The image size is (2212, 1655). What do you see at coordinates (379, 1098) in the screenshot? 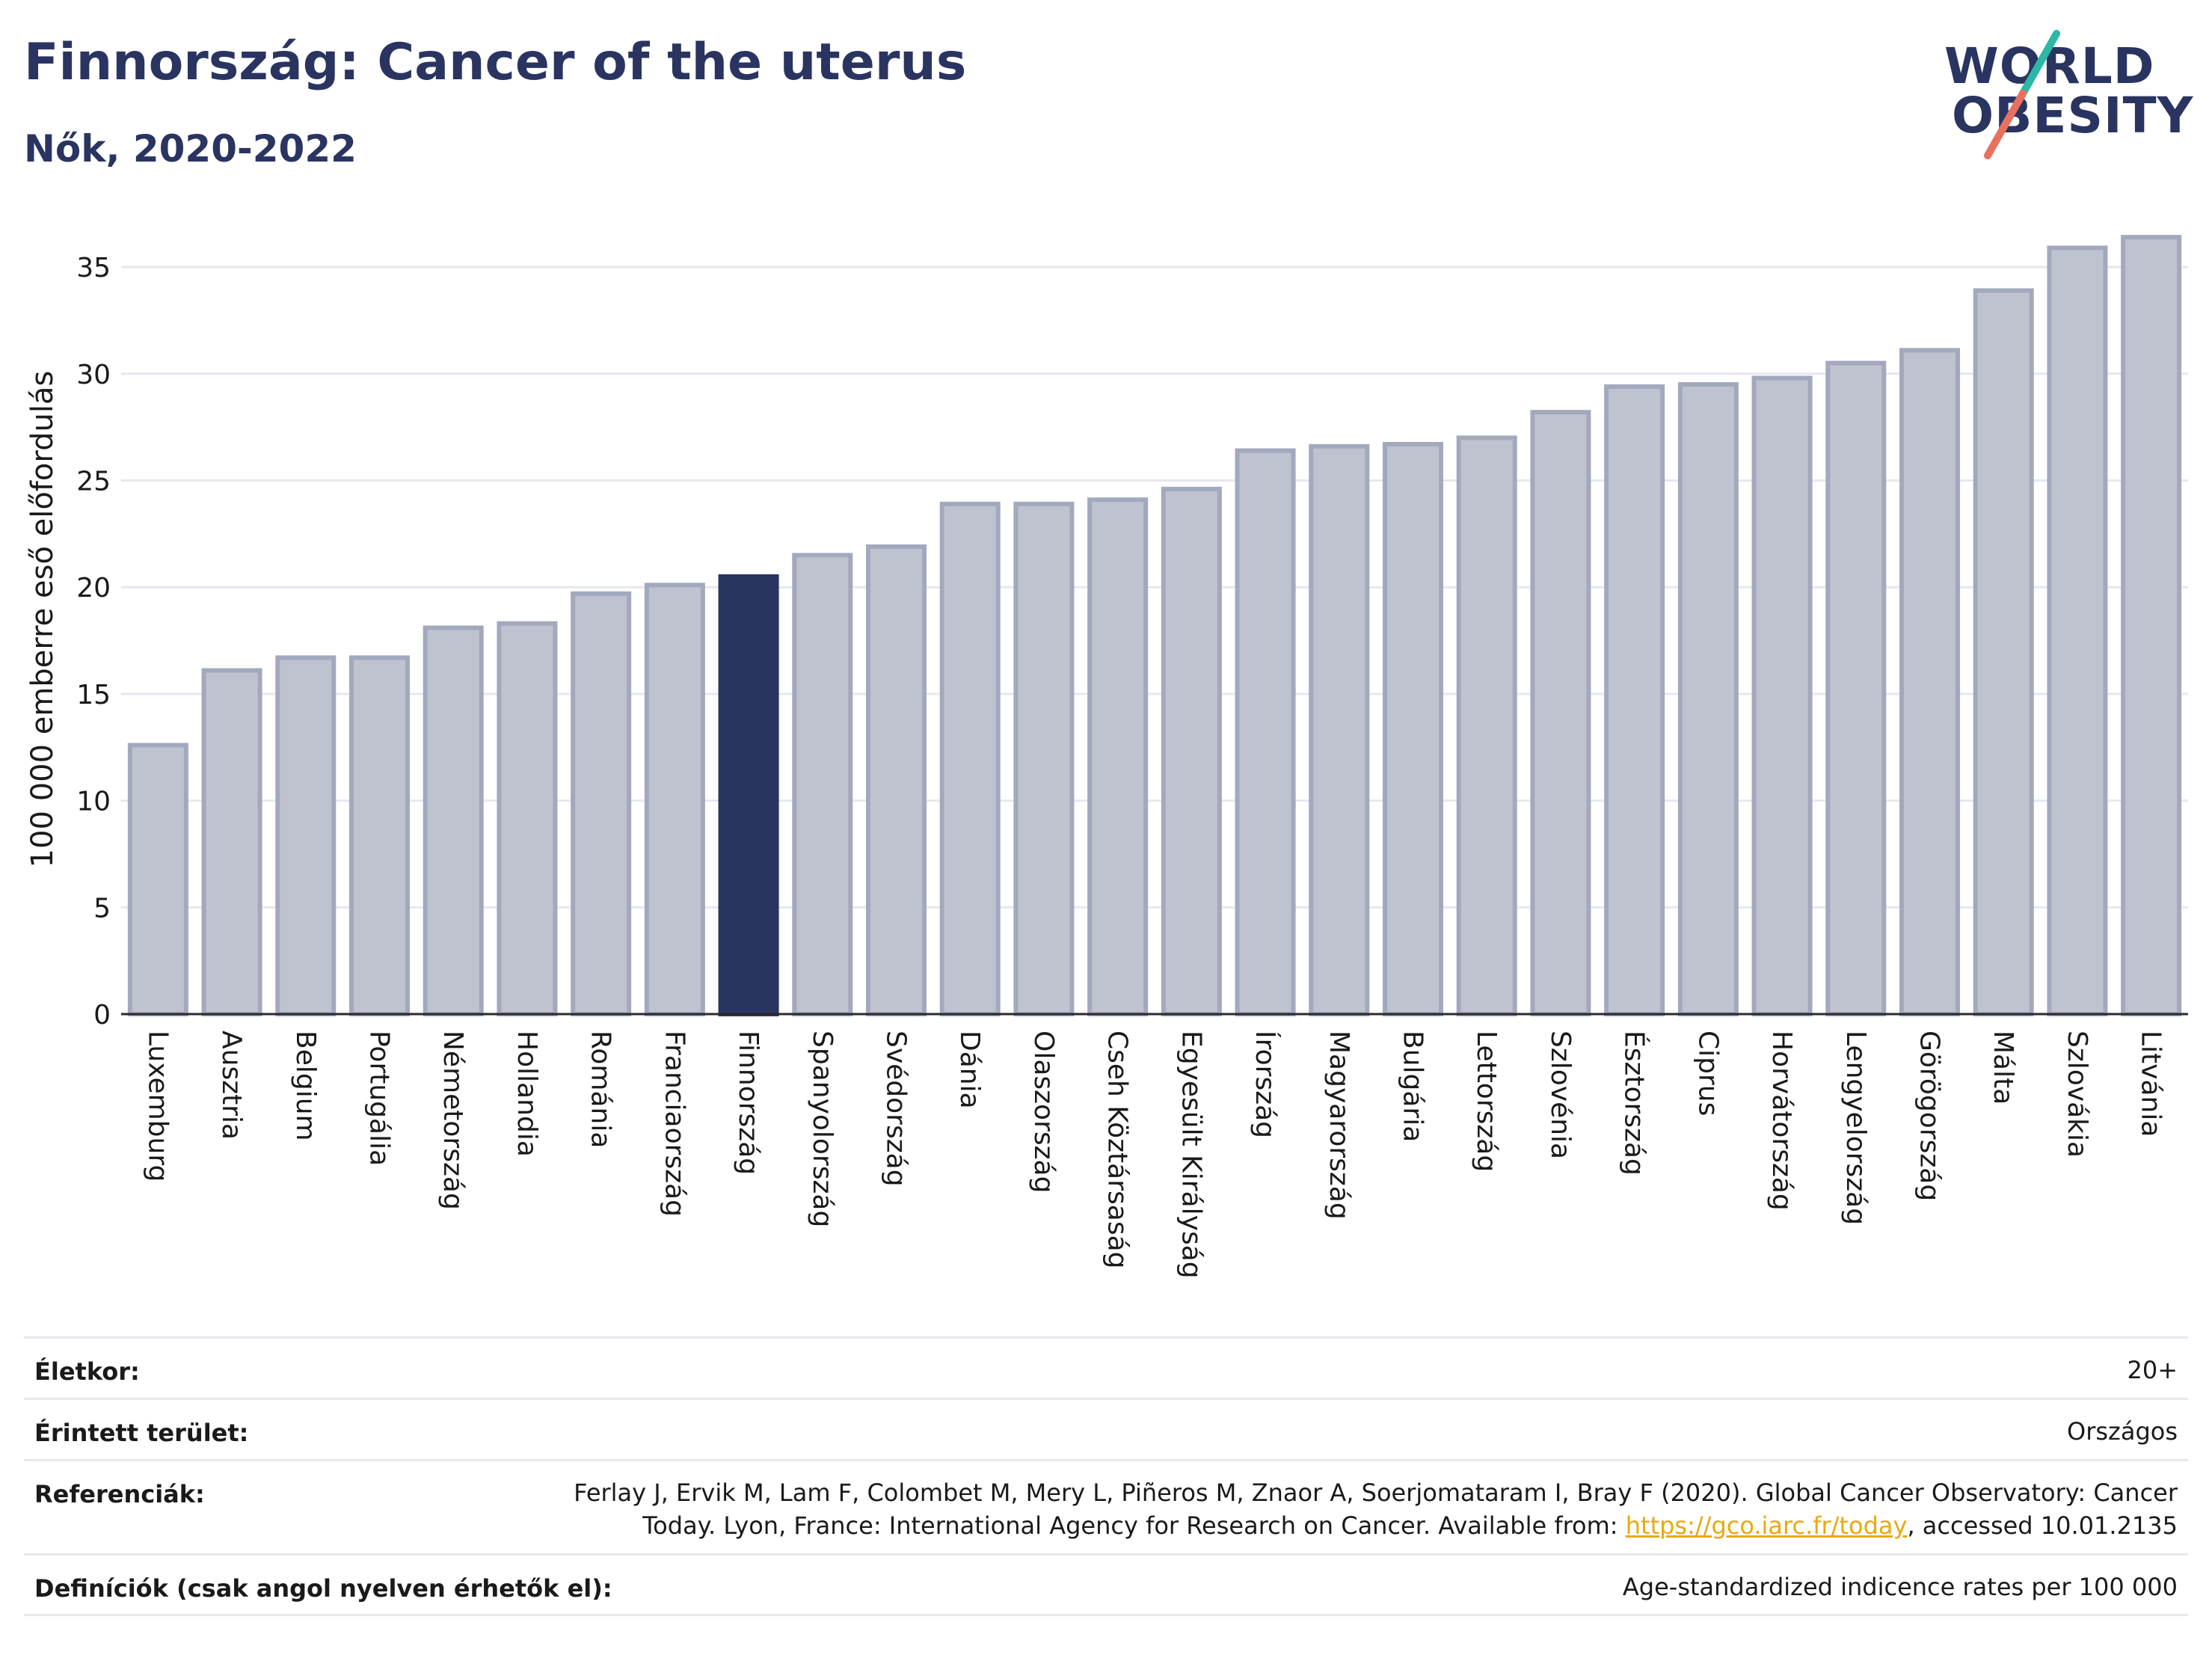
I see `x-tick-label: Portugália` at bounding box center [379, 1098].